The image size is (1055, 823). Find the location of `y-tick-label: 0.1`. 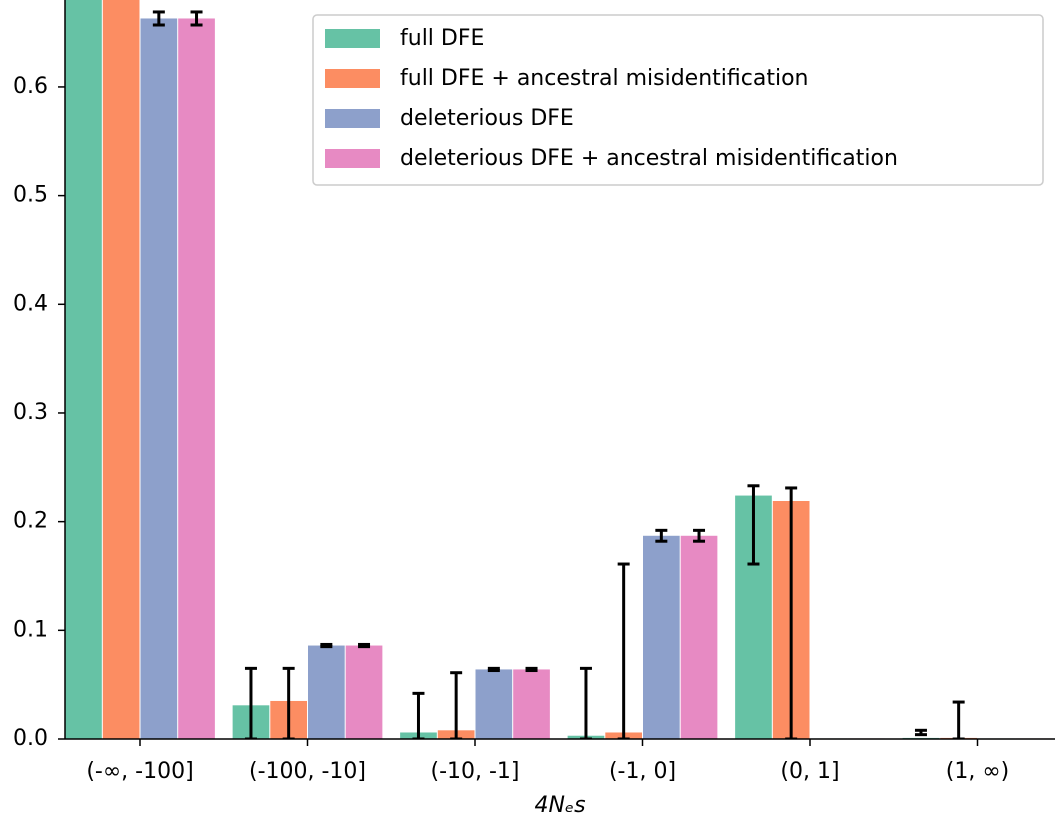

y-tick-label: 0.1 is located at coordinates (30, 629).